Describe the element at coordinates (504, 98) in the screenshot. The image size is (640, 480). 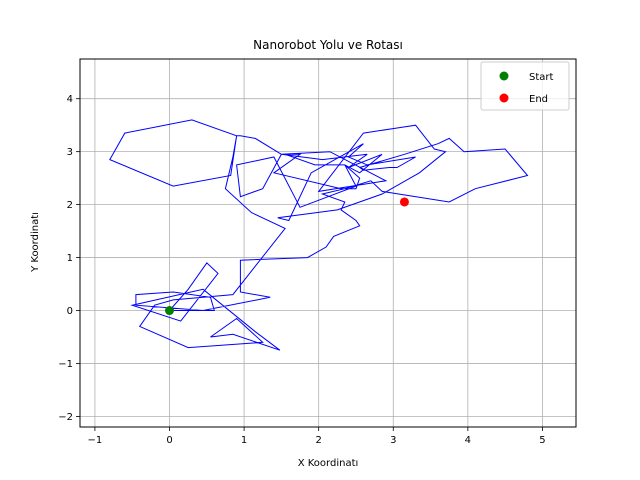
I see `legend-end-marker` at that location.